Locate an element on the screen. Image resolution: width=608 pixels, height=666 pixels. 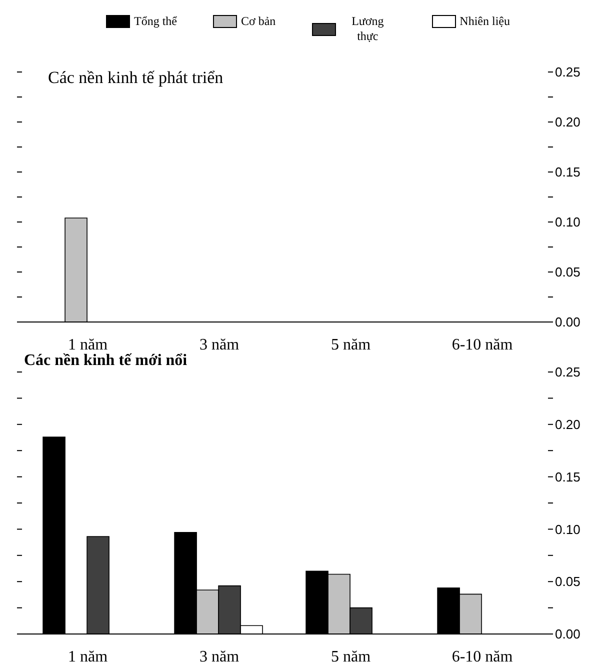
legend-label: Lương thực is located at coordinates (367, 29).